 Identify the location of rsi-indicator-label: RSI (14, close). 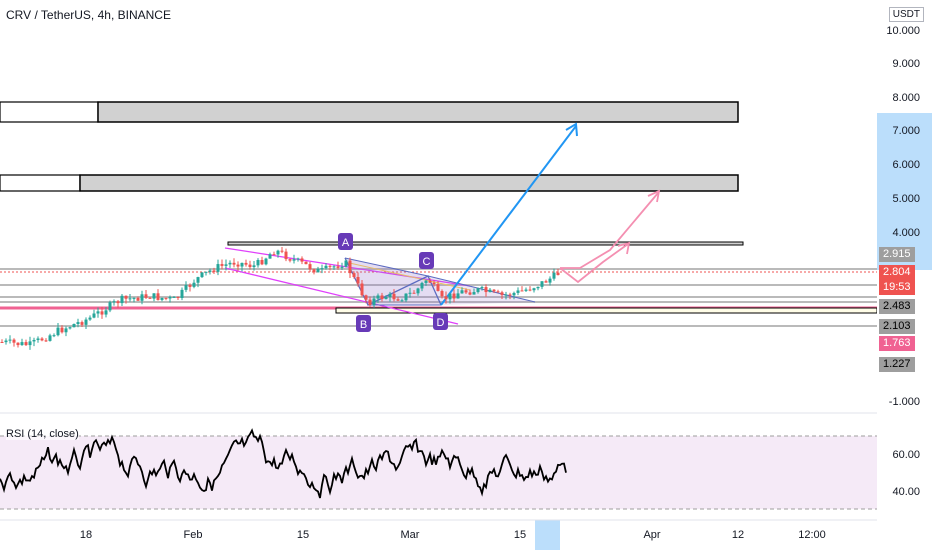
(42, 434).